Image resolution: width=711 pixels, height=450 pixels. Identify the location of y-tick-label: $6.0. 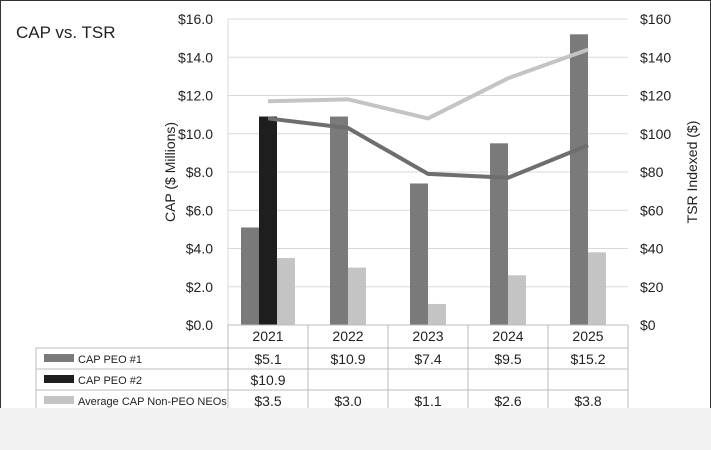
(199, 210).